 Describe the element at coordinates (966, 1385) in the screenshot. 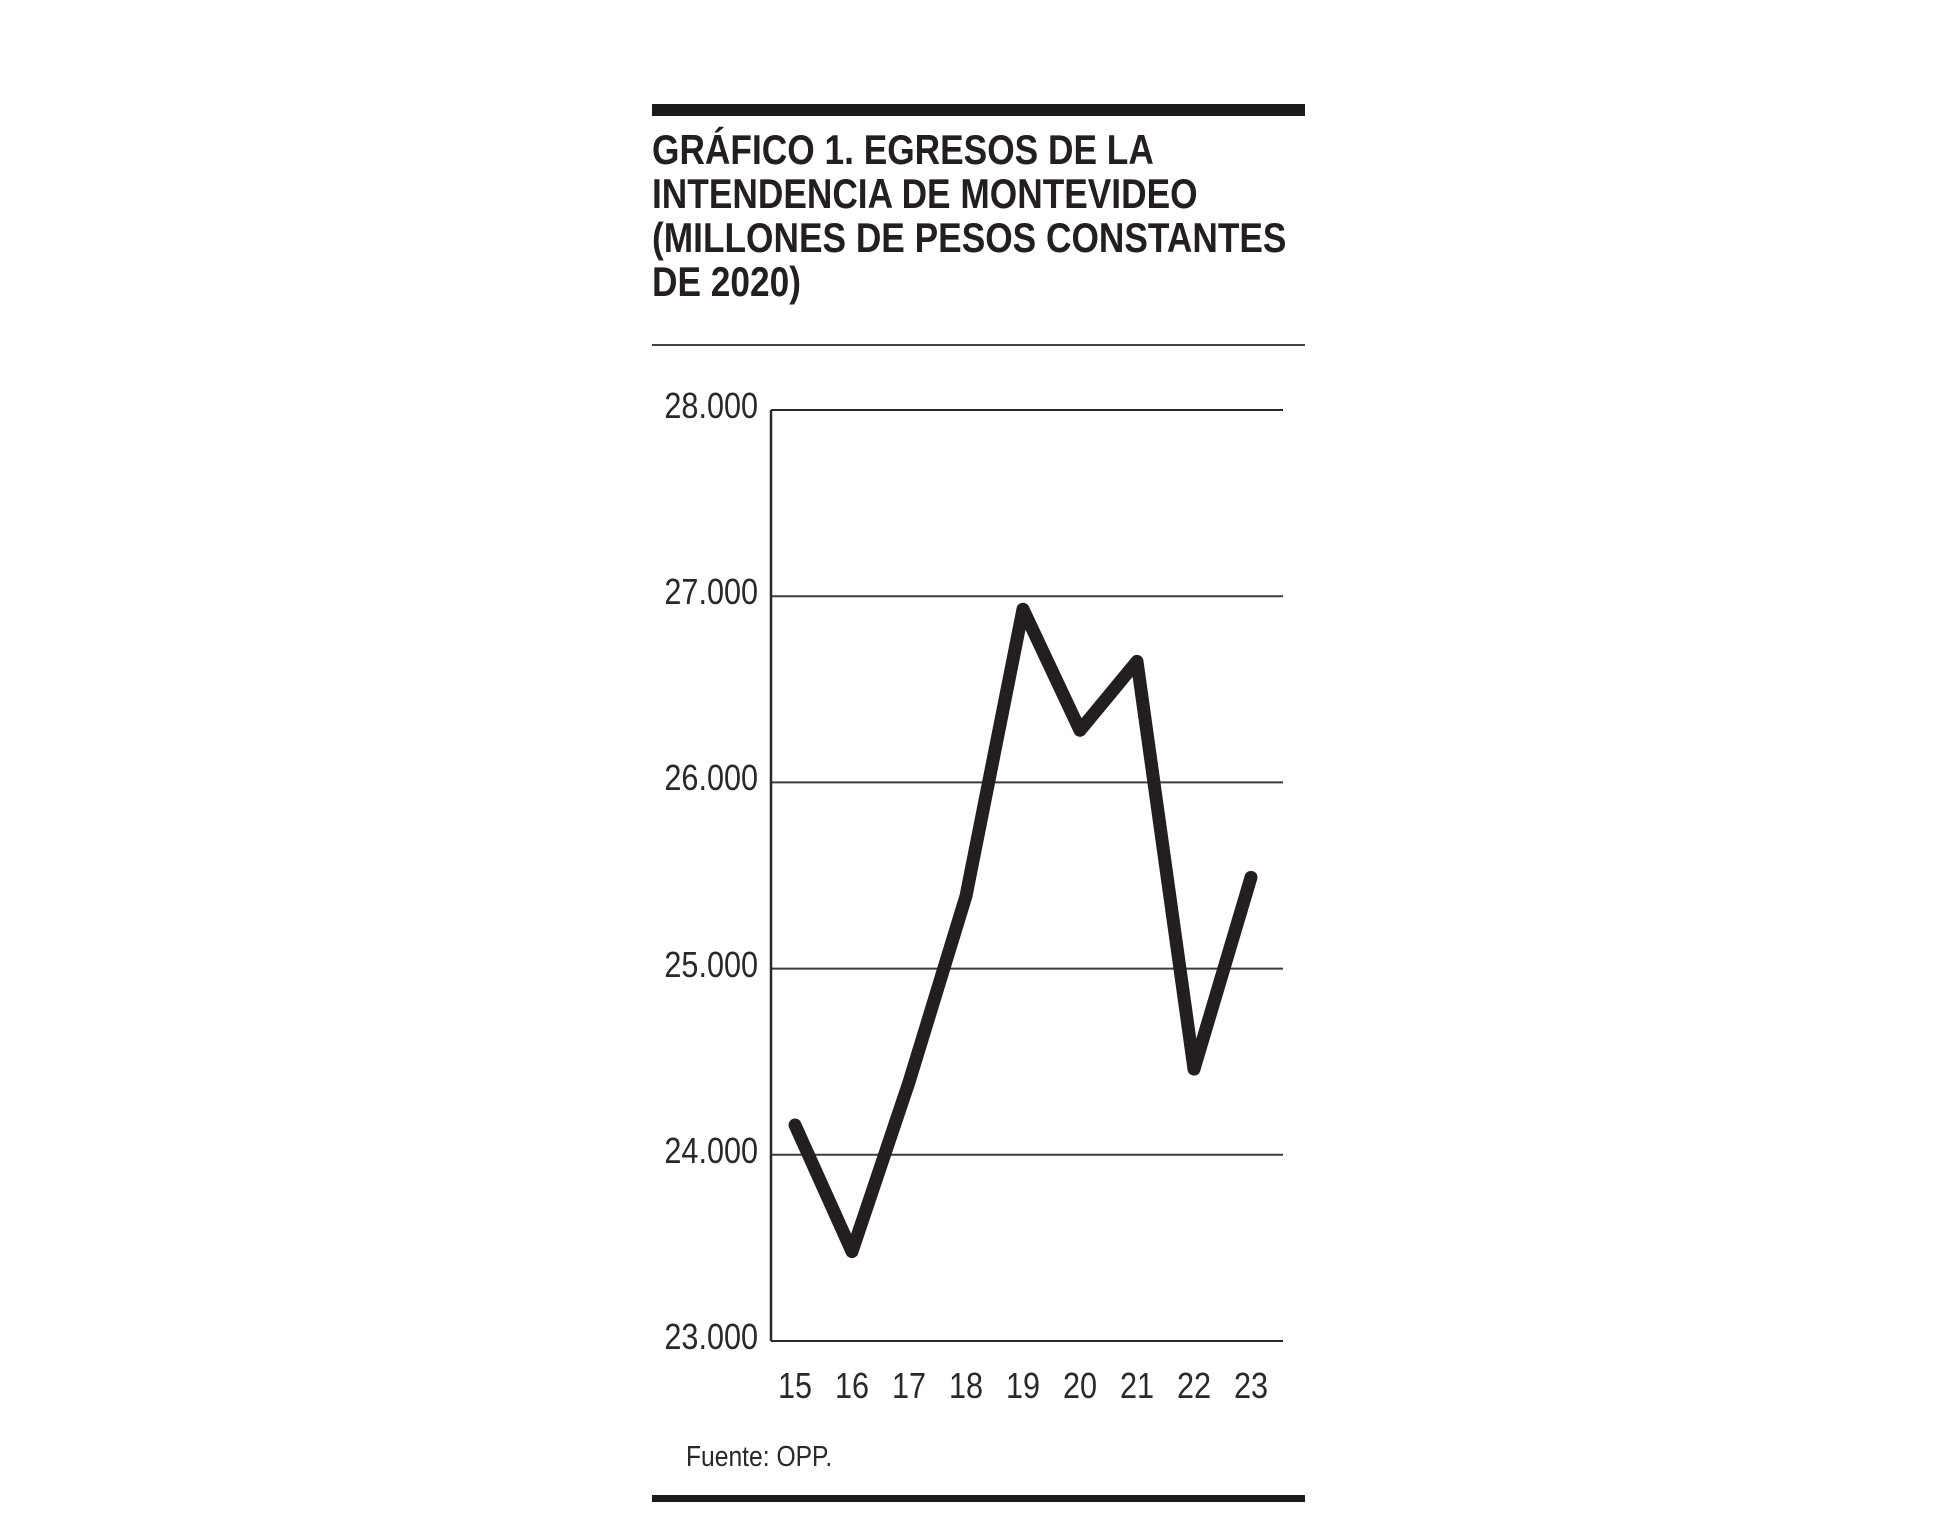

I see `x-axis-label: 18` at that location.